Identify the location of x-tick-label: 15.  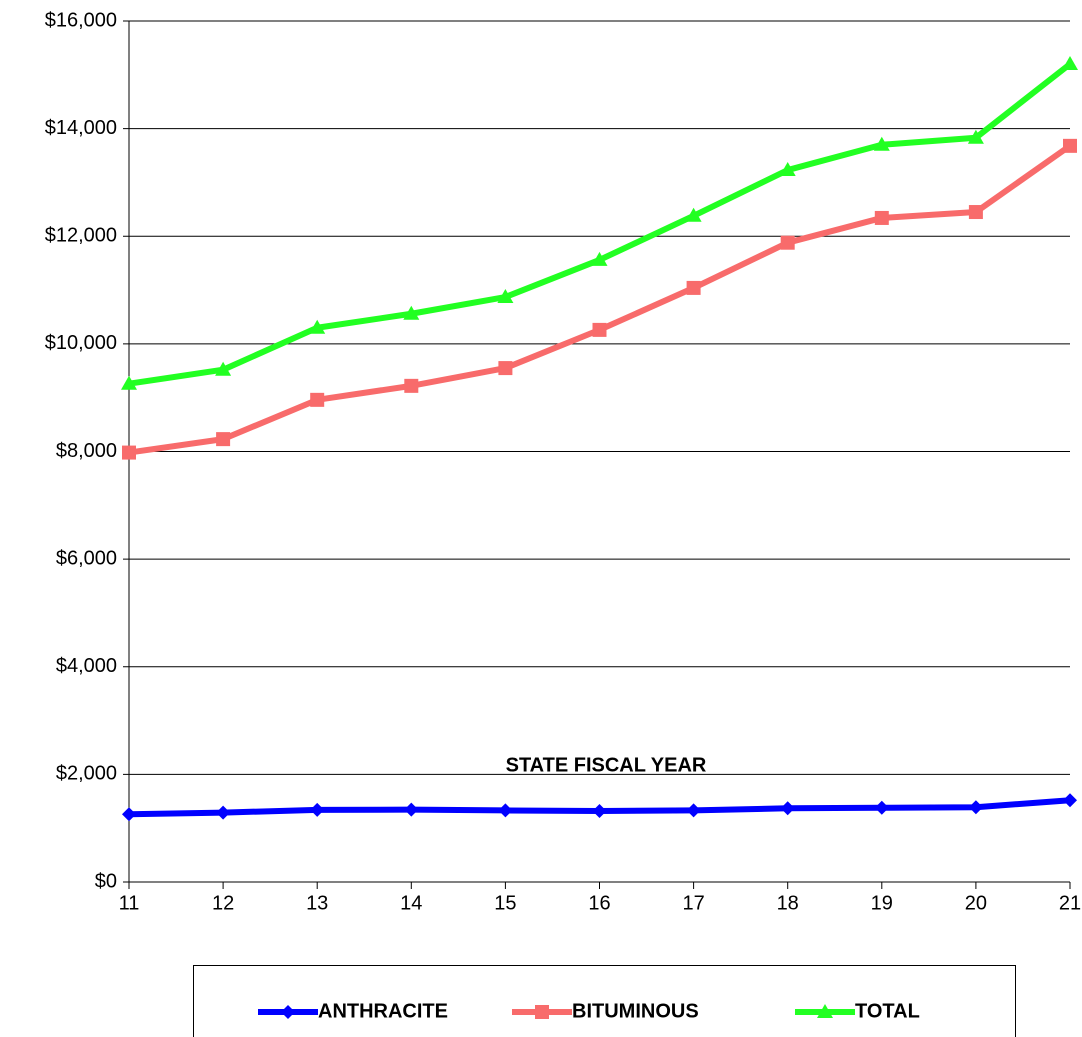
(505, 903).